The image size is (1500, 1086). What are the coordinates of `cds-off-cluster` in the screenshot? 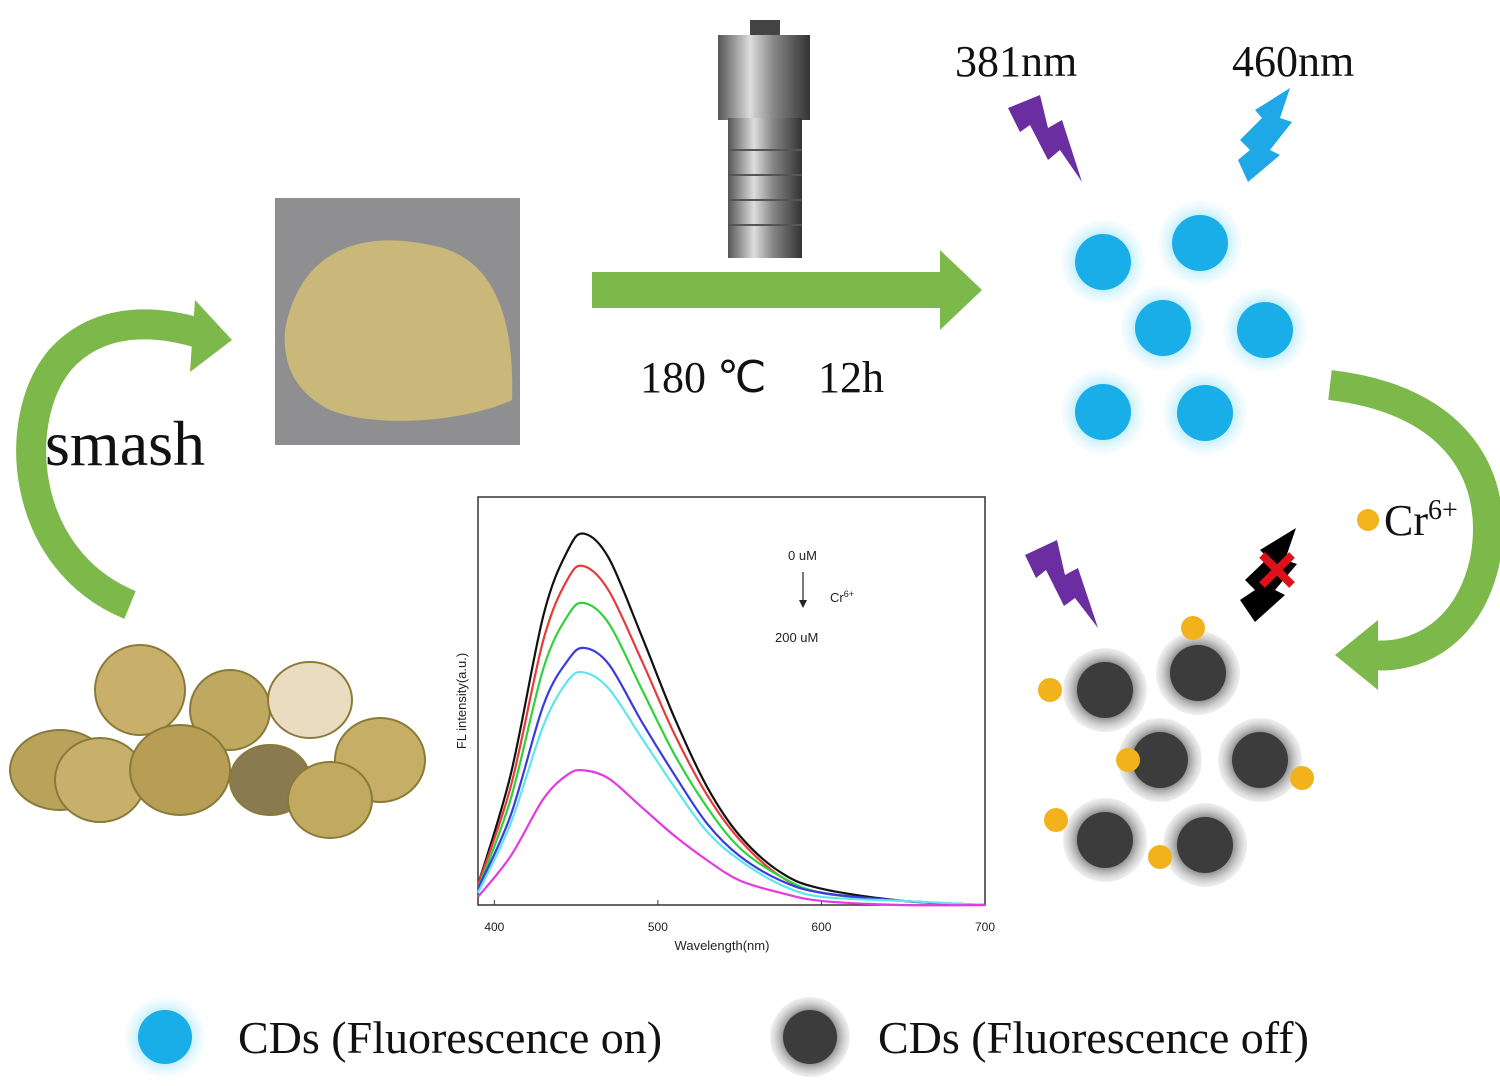 It's located at (1176, 751).